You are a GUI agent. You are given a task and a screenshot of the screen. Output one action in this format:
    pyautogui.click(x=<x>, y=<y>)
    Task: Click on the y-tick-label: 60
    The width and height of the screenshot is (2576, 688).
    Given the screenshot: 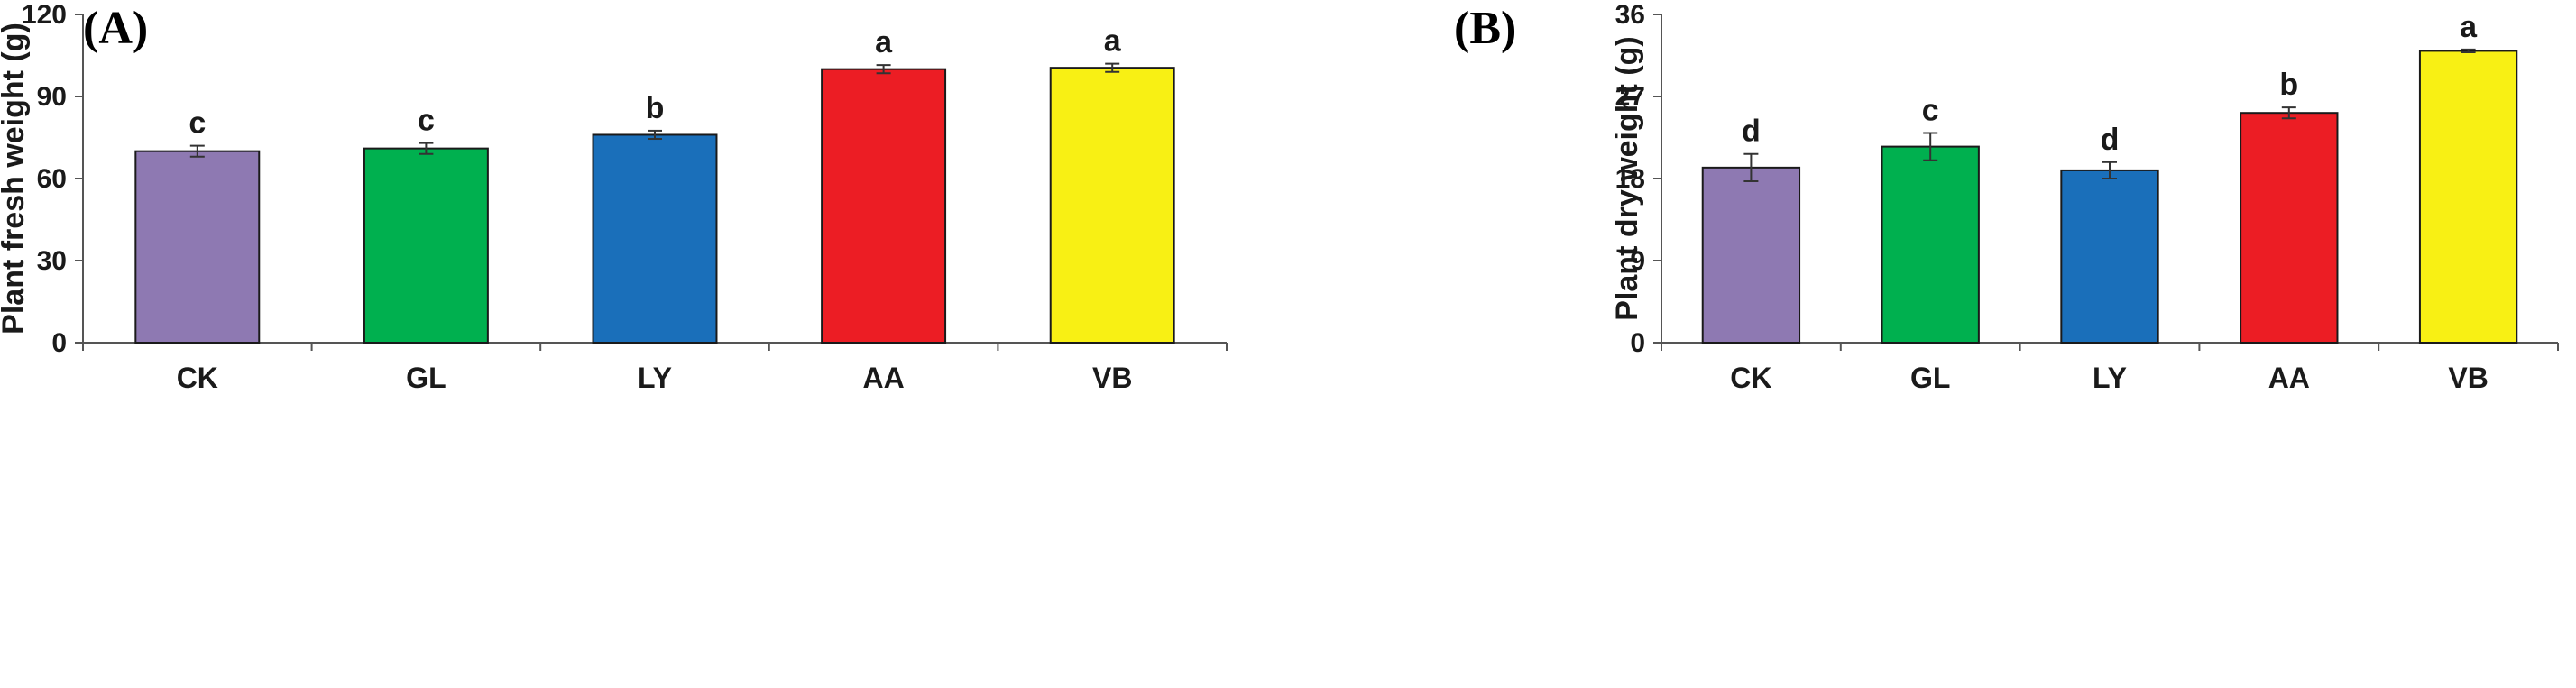 What is the action you would take?
    pyautogui.click(x=52, y=179)
    